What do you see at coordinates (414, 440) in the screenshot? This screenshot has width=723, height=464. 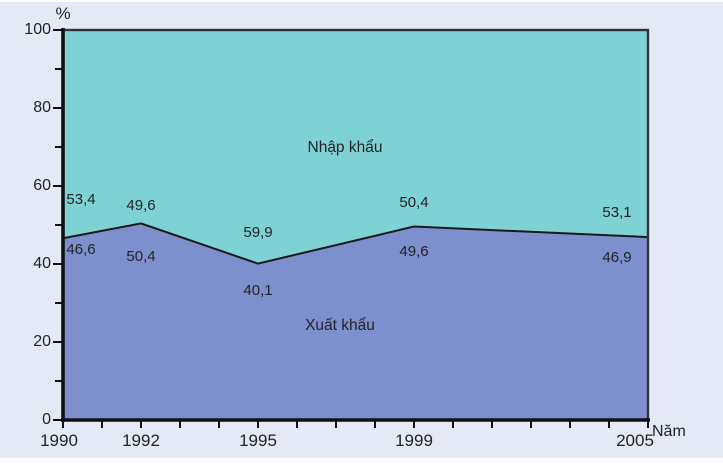 I see `x-tick-label: 1999` at bounding box center [414, 440].